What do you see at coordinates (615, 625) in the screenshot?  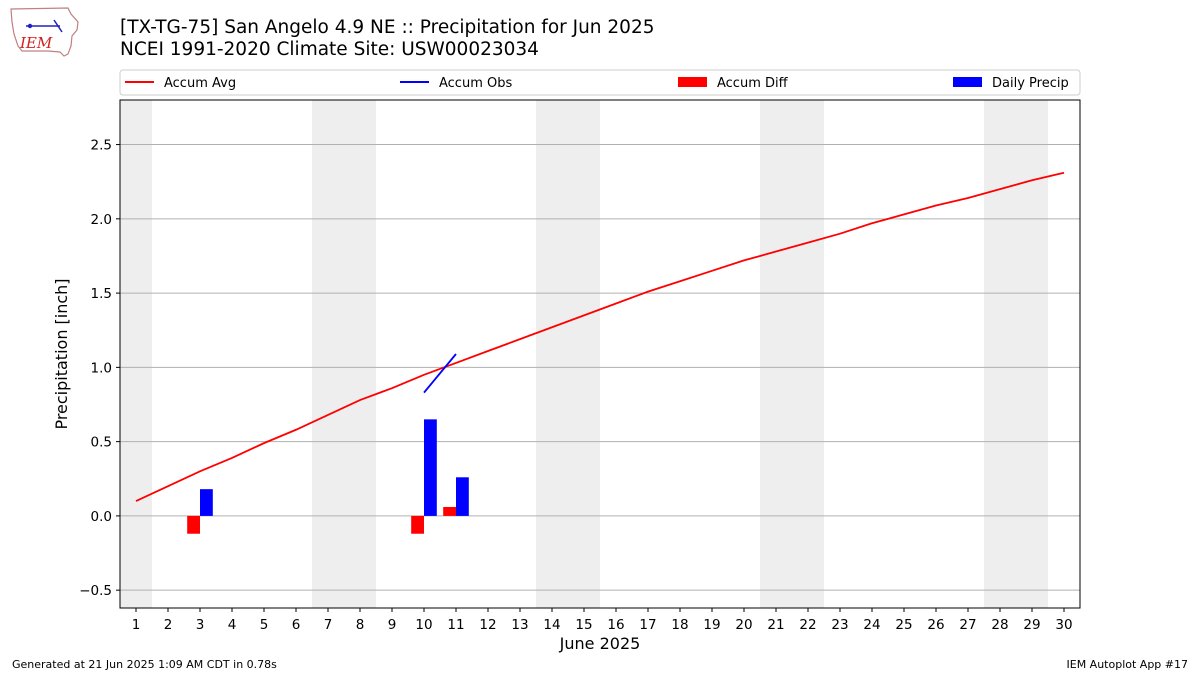 I see `x-tick-label: 16` at bounding box center [615, 625].